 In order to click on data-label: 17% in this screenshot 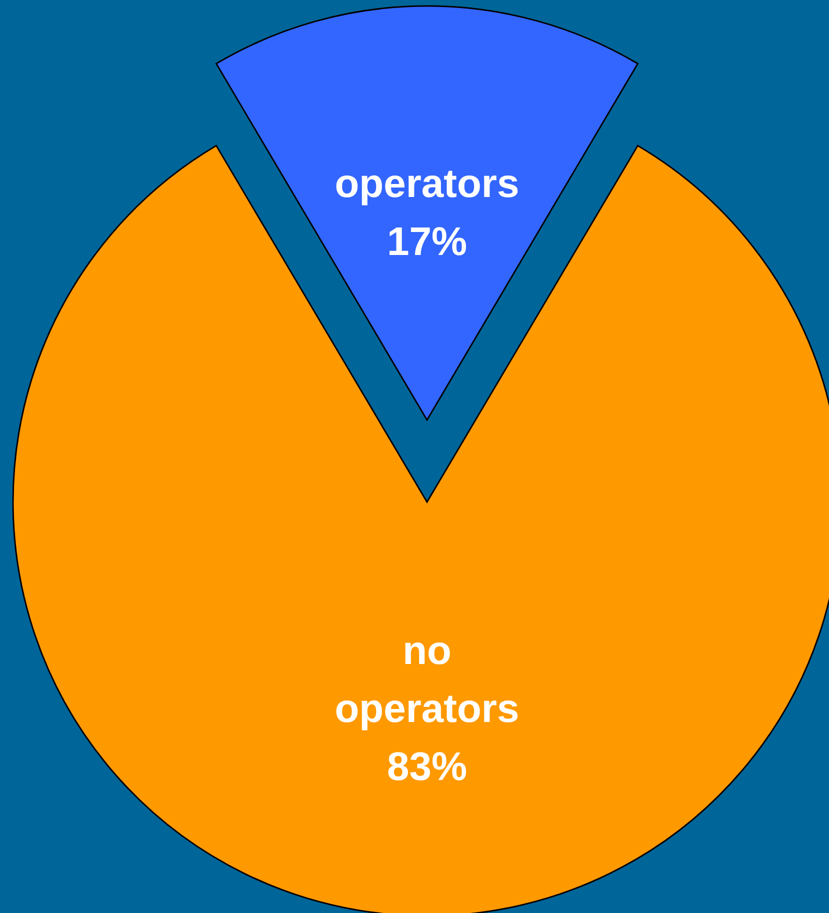, I will do `click(427, 242)`.